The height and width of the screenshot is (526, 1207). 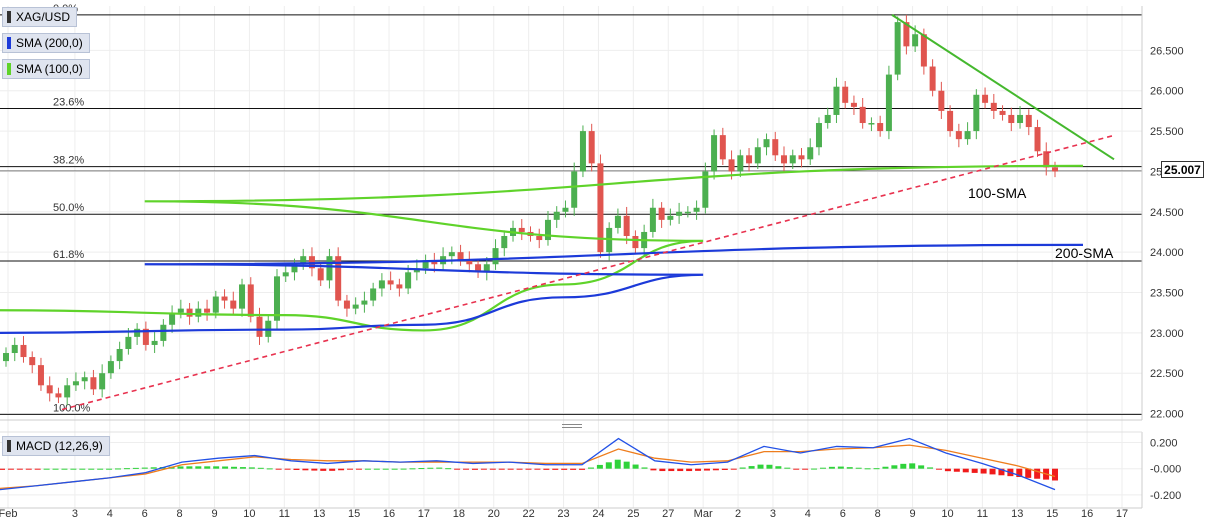 I want to click on x-tick-label: 22, so click(x=529, y=514).